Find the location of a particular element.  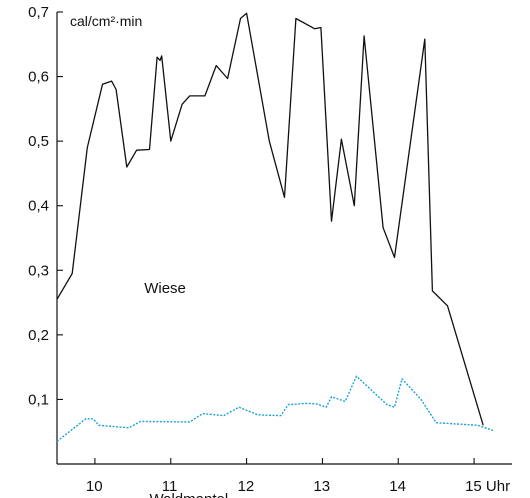

y-tick-label: 0,5 is located at coordinates (38, 141).